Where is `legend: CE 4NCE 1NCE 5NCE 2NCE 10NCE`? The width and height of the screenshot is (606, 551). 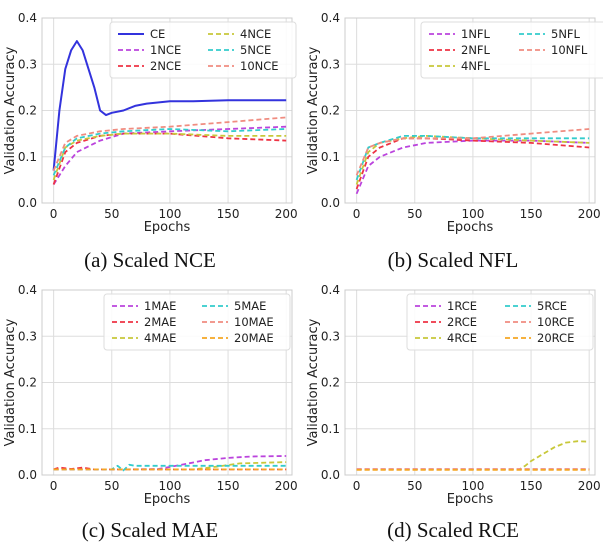 legend: CE 4NCE 1NCE 5NCE 2NCE 10NCE is located at coordinates (203, 50).